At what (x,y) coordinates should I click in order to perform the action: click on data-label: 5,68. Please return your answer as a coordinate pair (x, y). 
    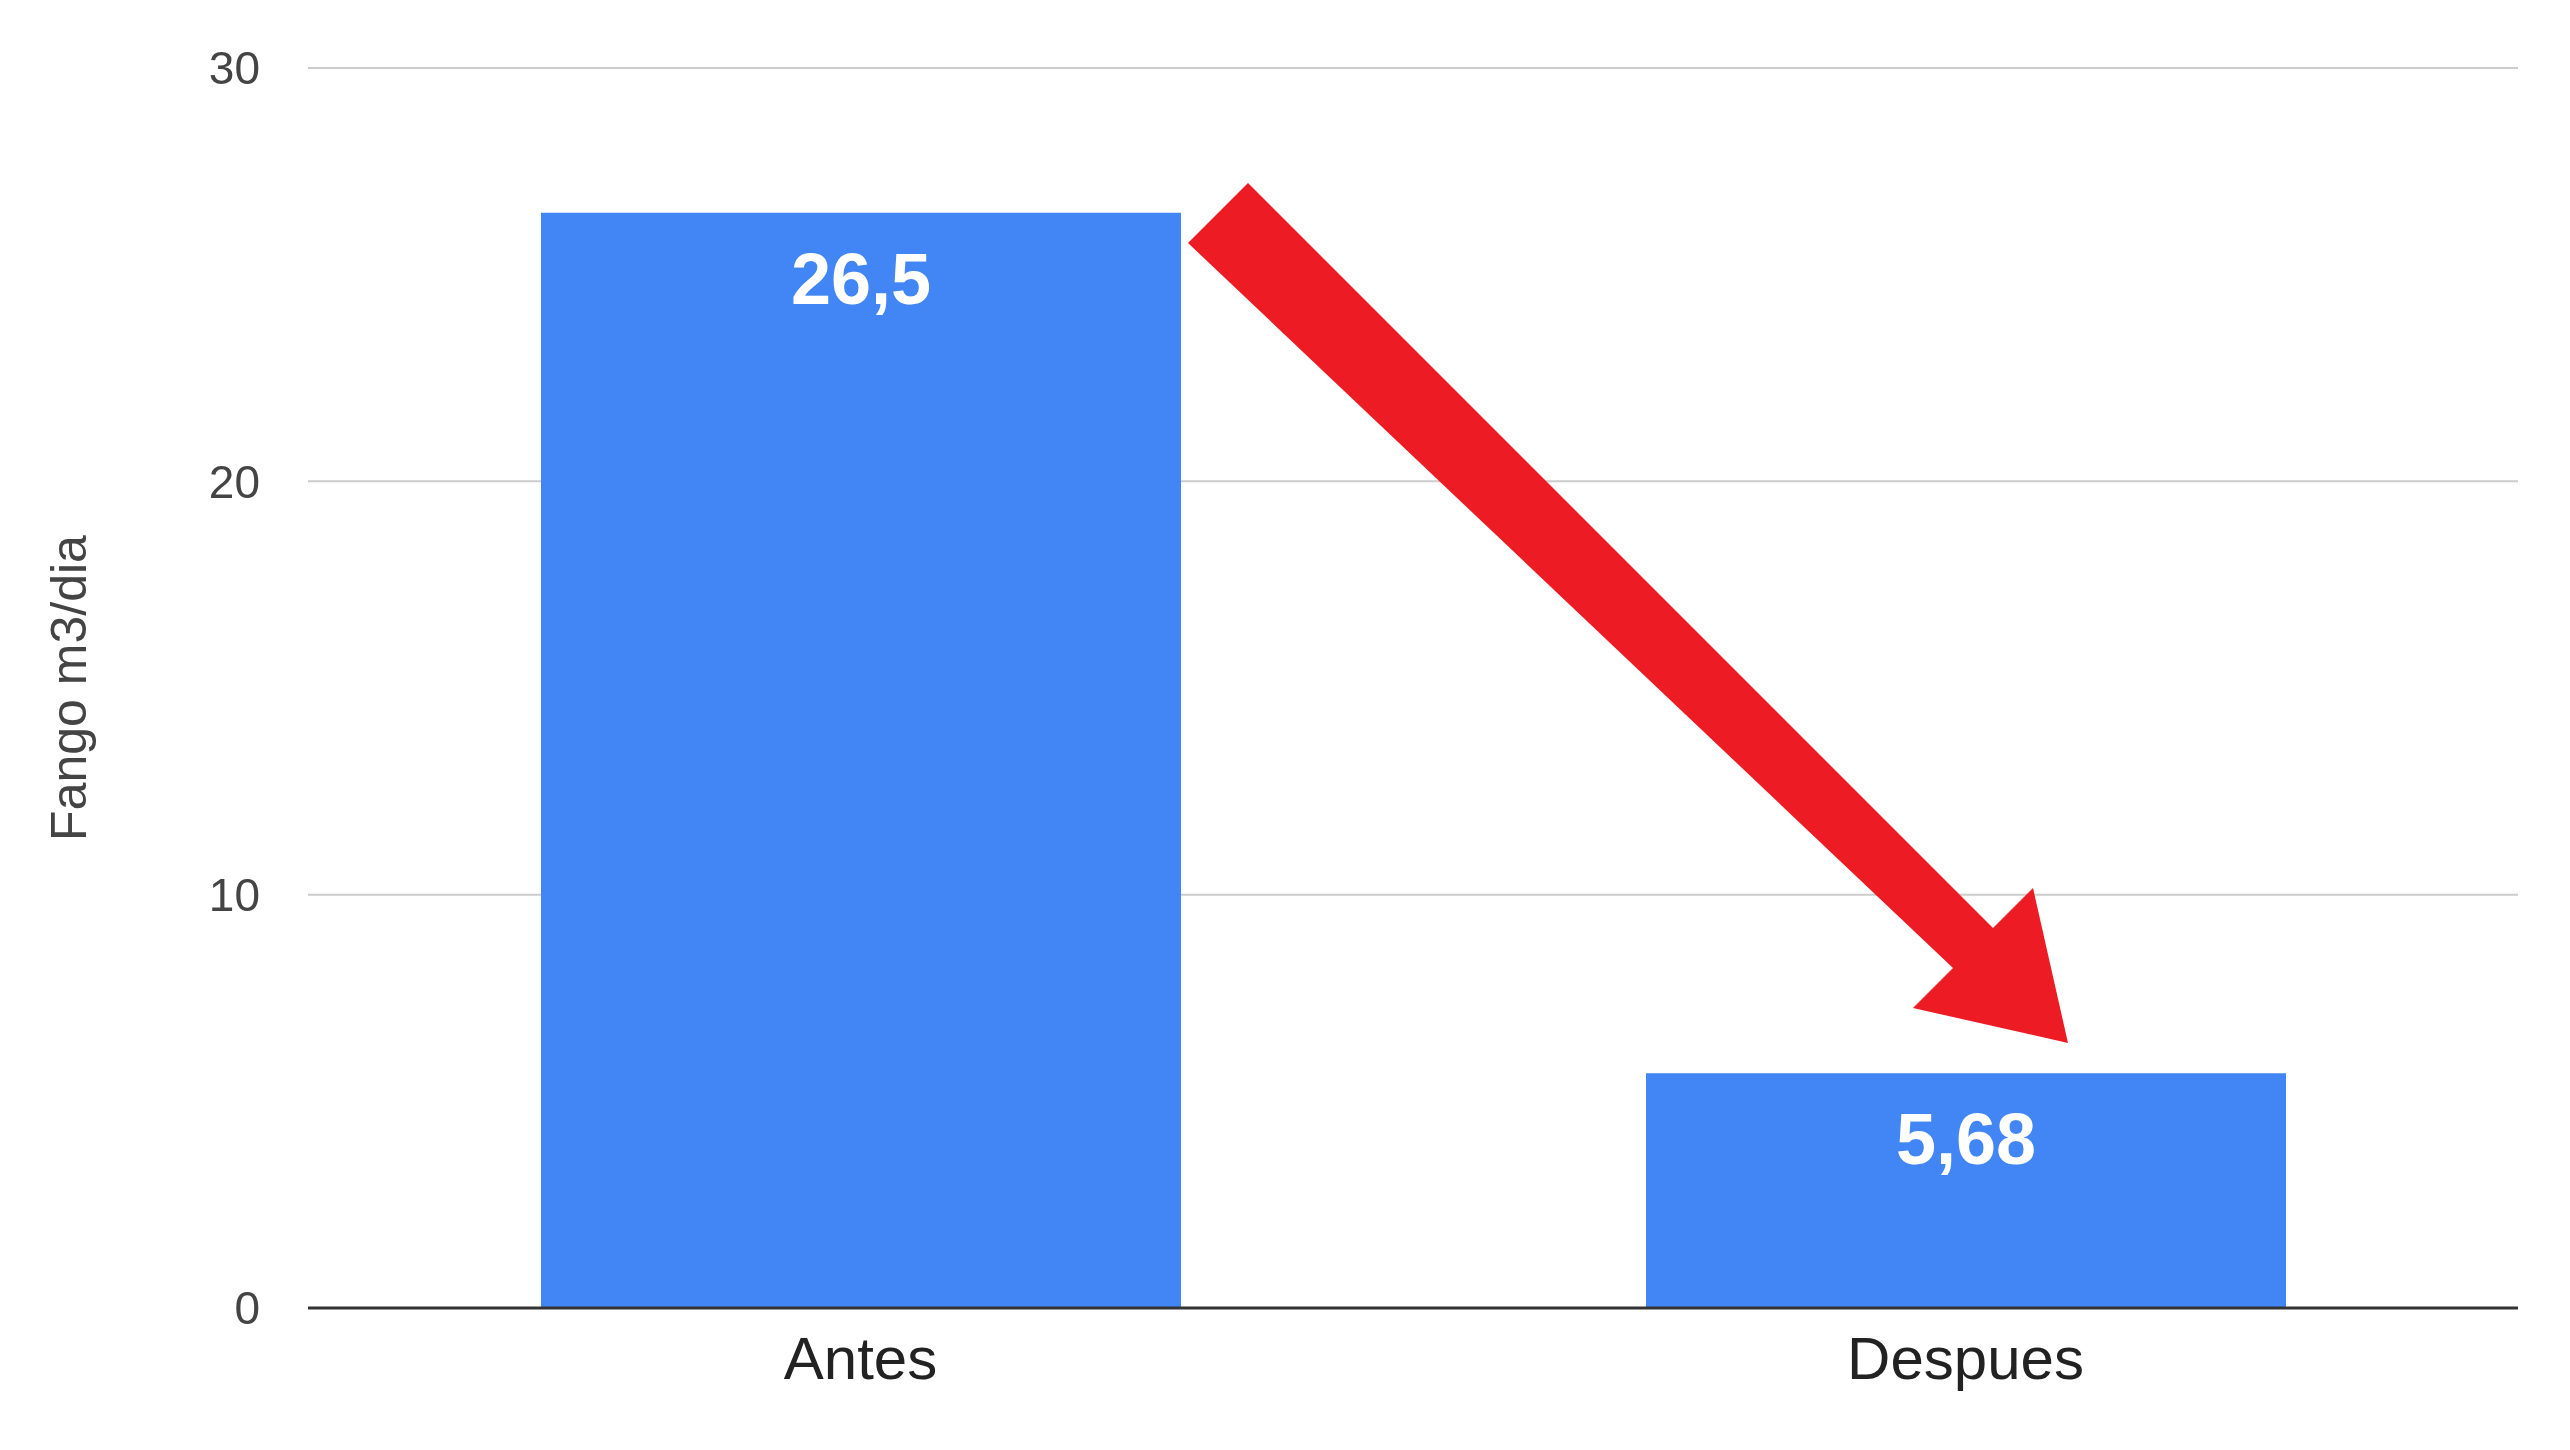
    Looking at the image, I should click on (1966, 1139).